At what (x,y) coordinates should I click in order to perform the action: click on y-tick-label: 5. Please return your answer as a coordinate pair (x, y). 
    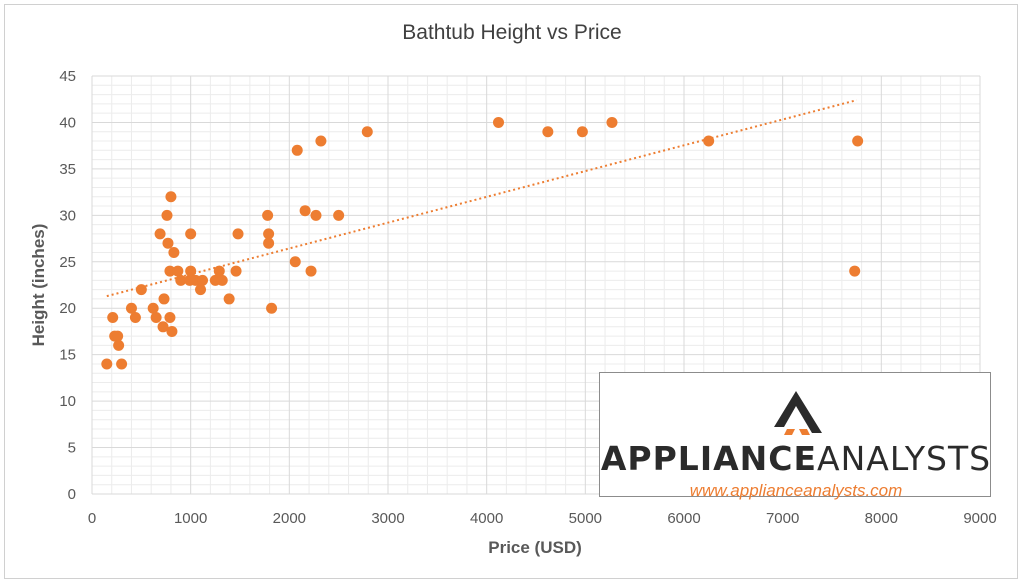
    Looking at the image, I should click on (72, 448).